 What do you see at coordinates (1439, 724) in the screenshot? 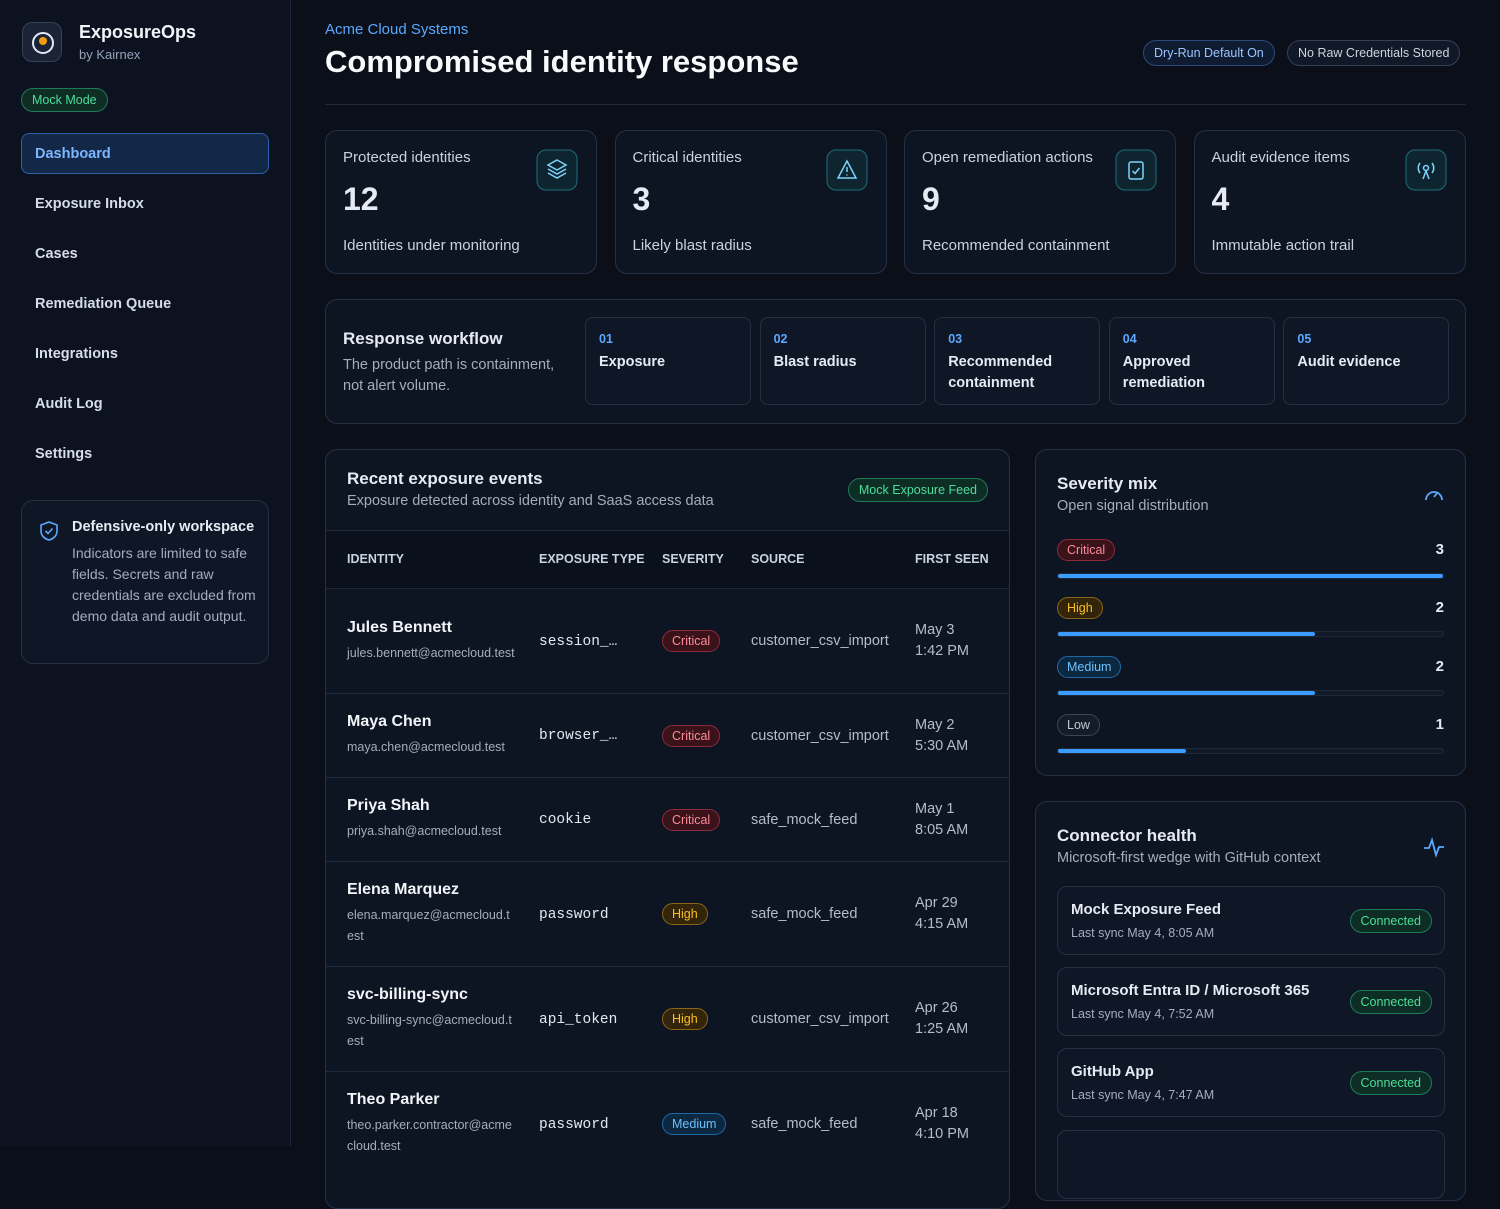
I see `severity-count: 1` at bounding box center [1439, 724].